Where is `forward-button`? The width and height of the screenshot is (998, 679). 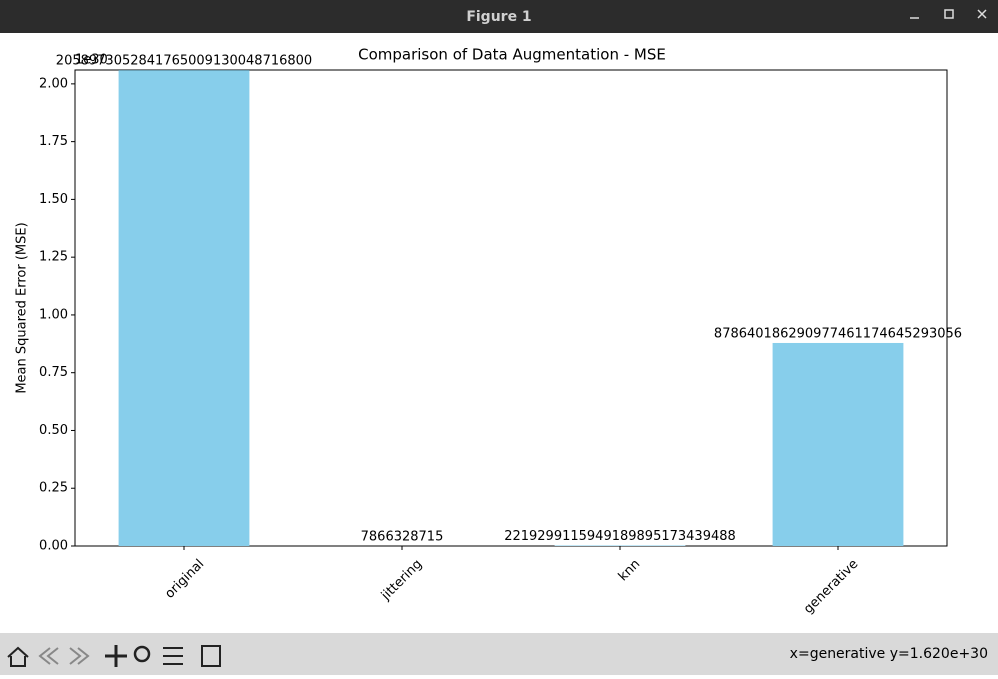 forward-button is located at coordinates (79, 656).